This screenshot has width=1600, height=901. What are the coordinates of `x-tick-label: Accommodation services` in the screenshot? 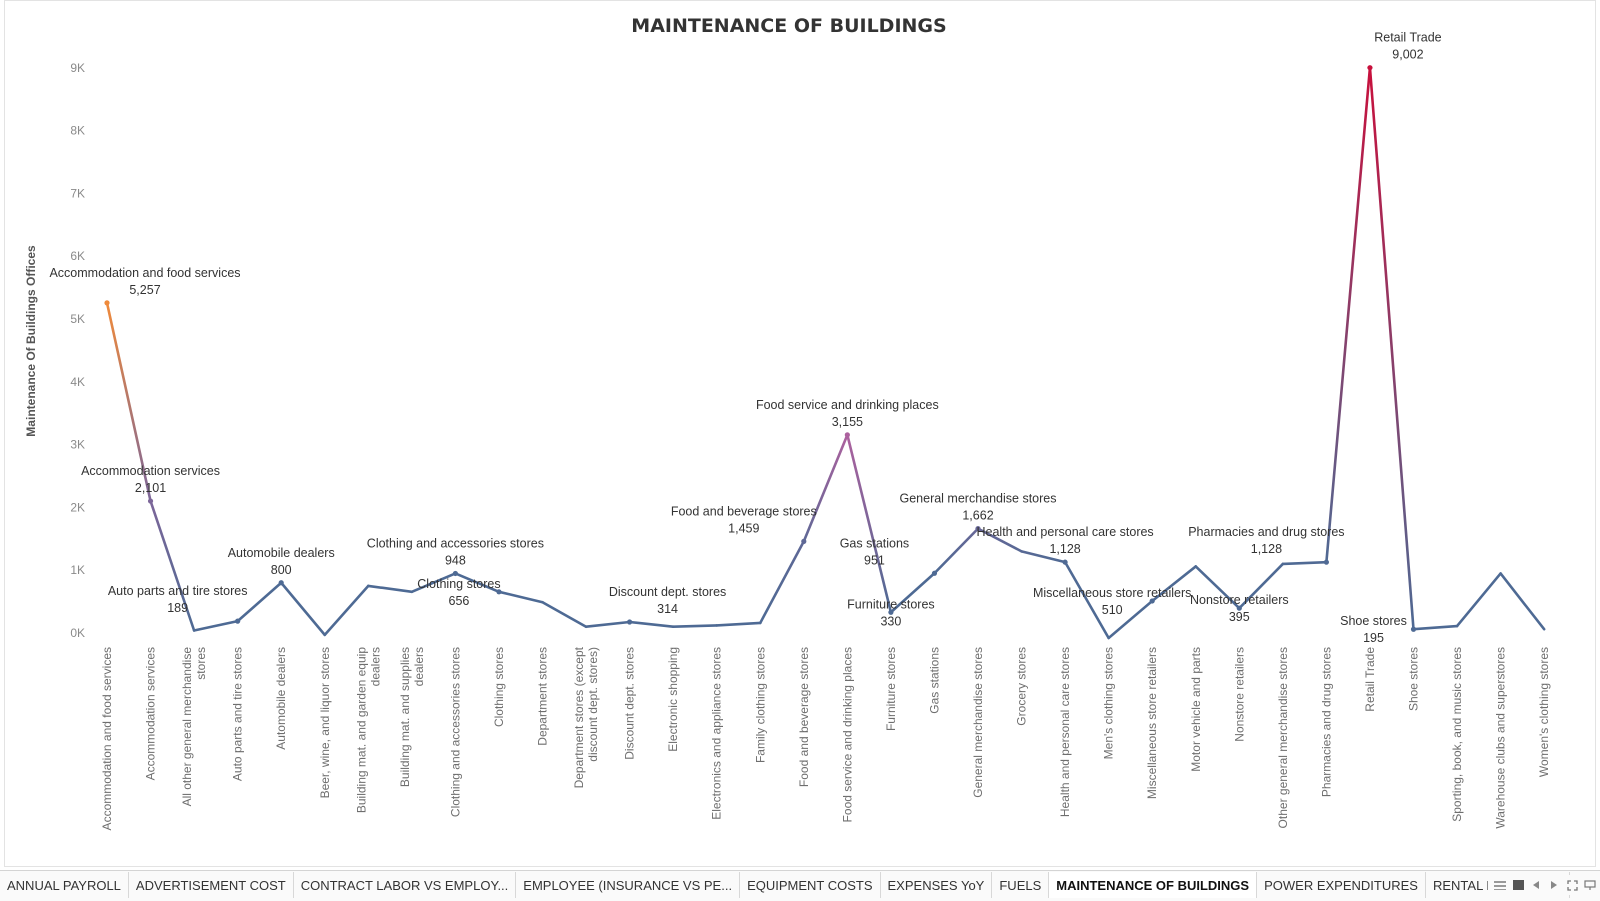 It's located at (151, 713).